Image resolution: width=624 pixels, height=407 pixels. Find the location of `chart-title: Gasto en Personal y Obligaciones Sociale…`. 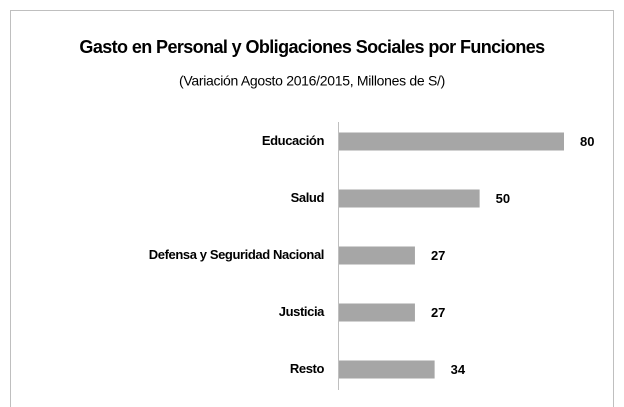

chart-title: Gasto en Personal y Obligaciones Sociale… is located at coordinates (312, 47).